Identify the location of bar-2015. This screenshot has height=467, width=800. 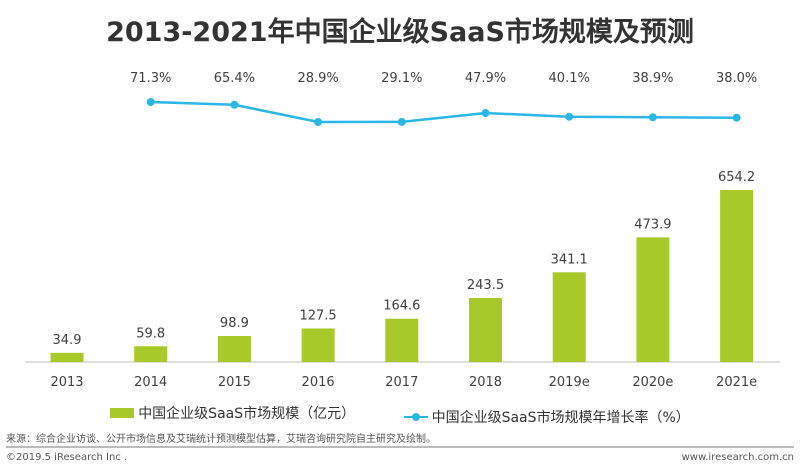
(234, 348).